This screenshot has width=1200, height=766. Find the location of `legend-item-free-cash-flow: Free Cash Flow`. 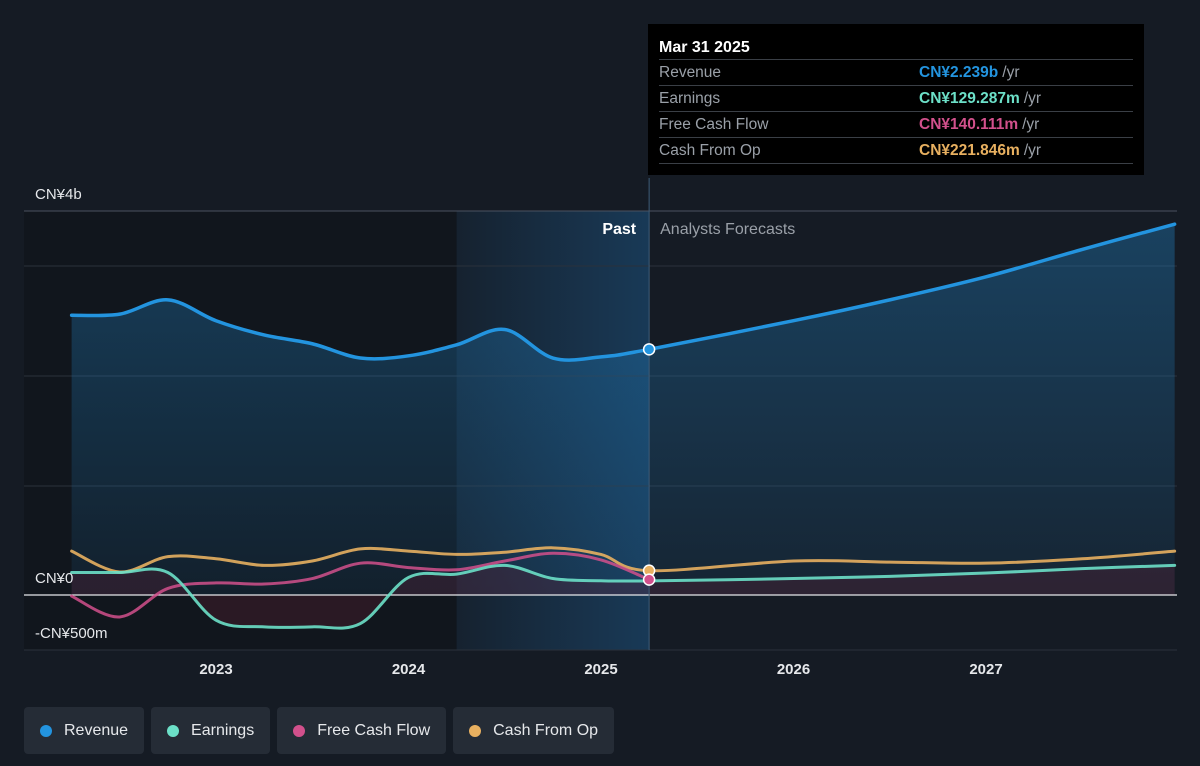

legend-item-free-cash-flow: Free Cash Flow is located at coordinates (362, 730).